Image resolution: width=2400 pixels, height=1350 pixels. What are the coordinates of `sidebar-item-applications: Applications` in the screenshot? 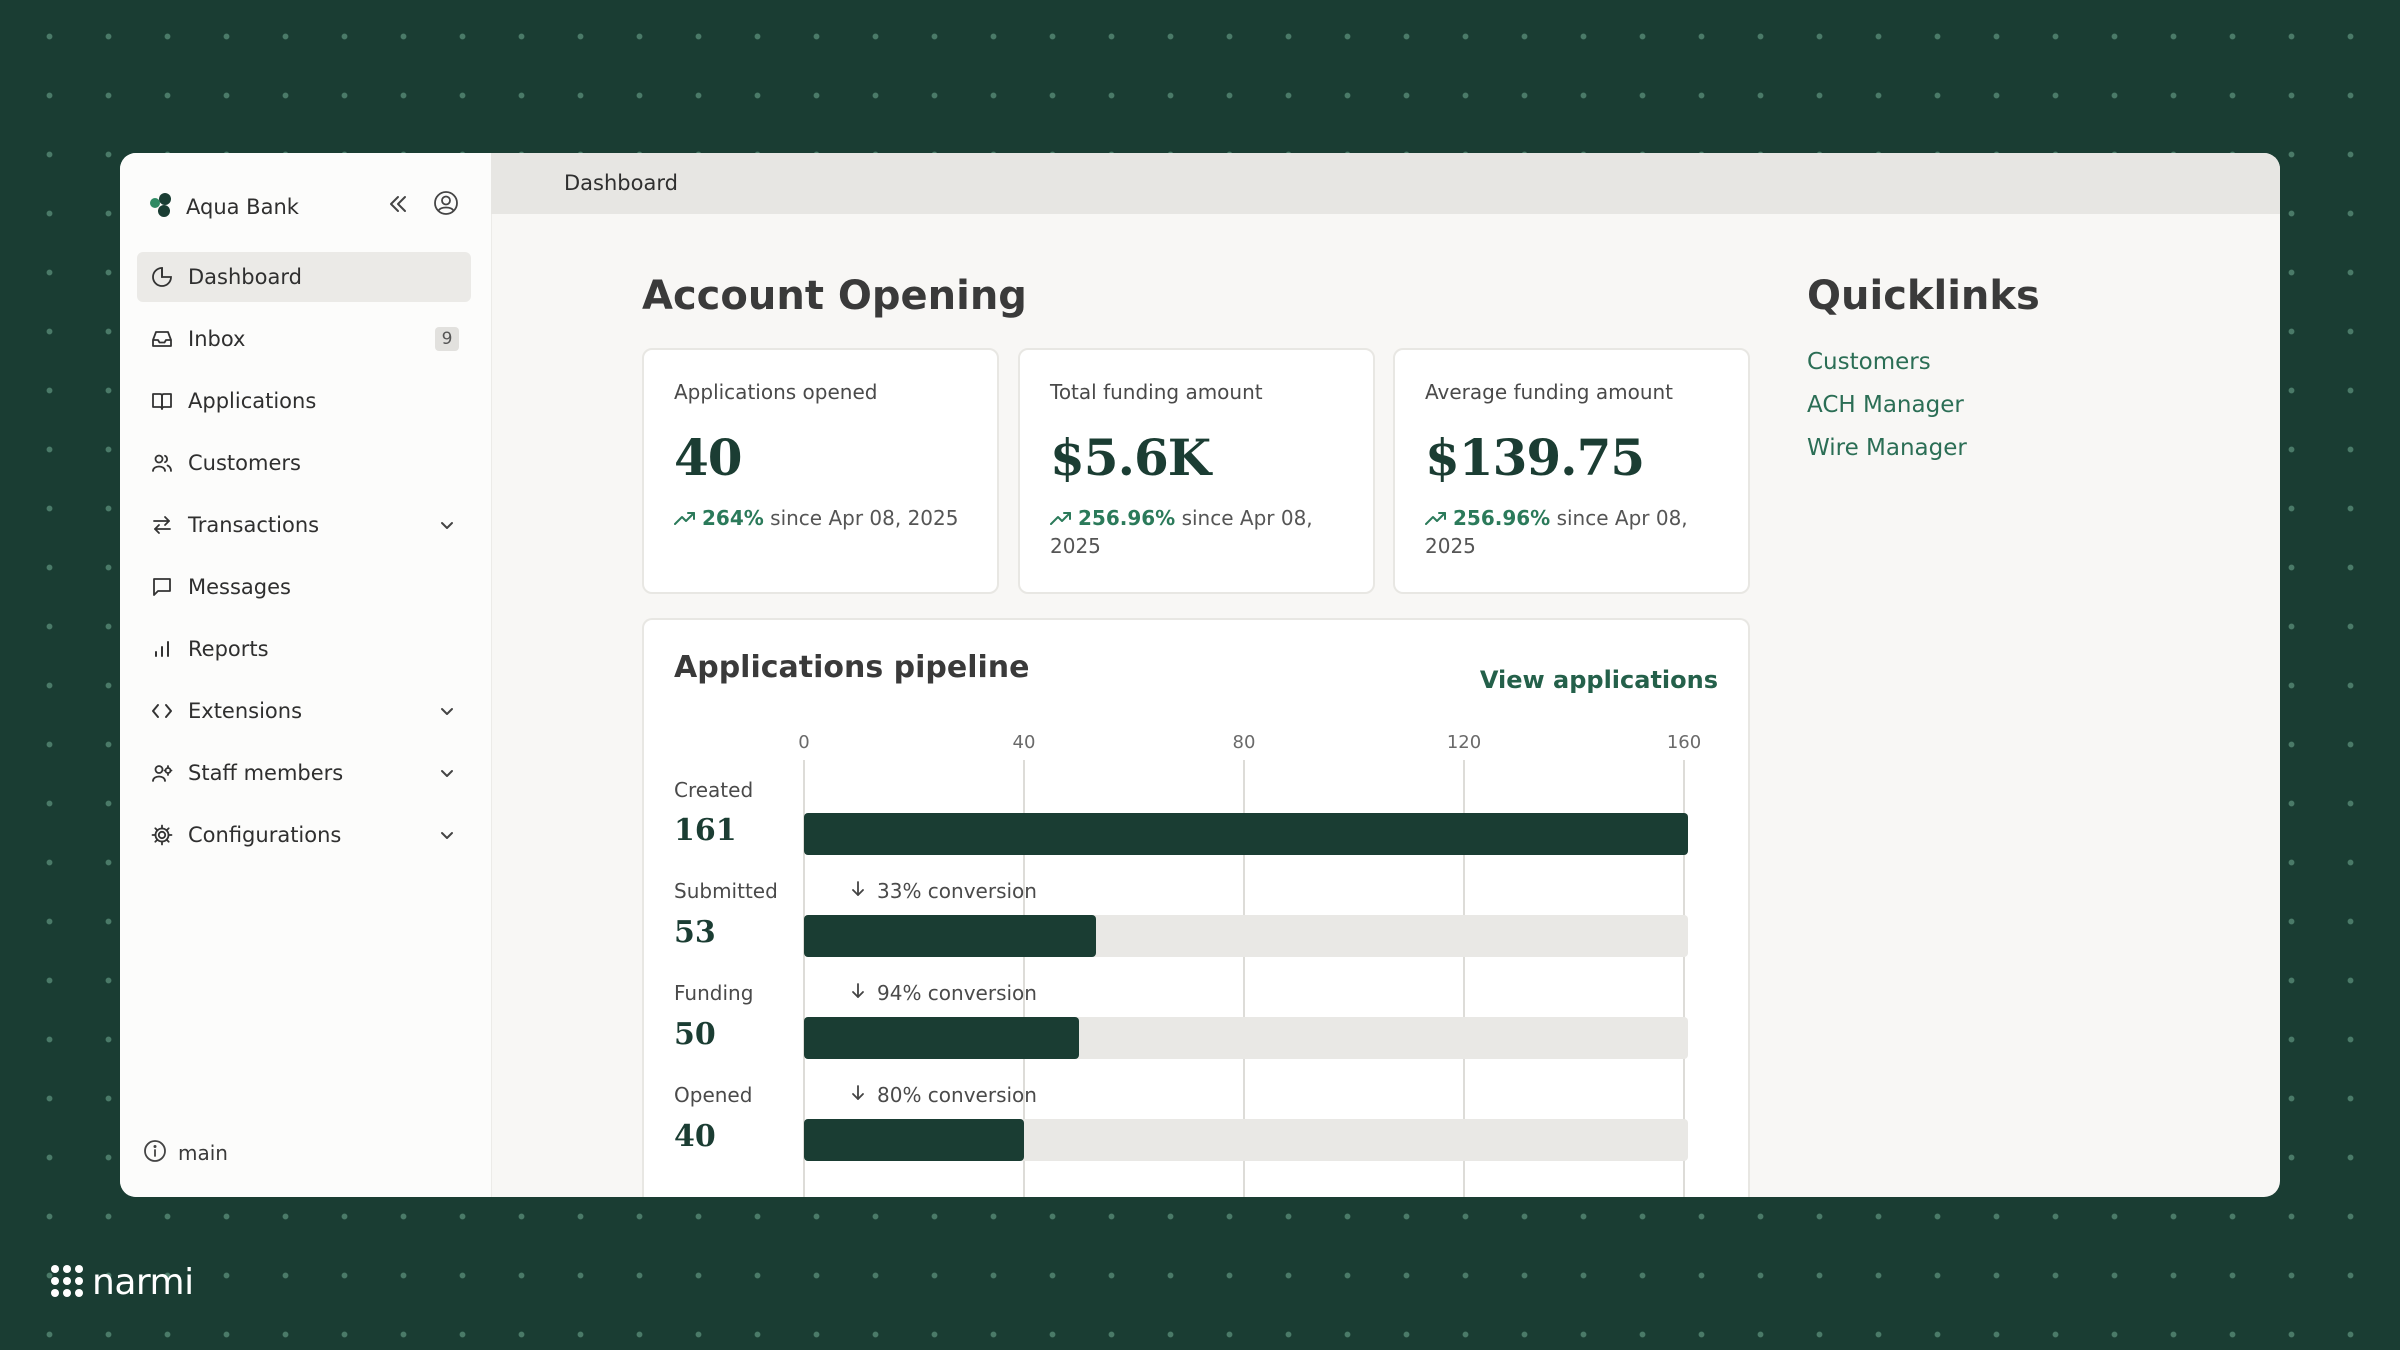 It's located at (304, 401).